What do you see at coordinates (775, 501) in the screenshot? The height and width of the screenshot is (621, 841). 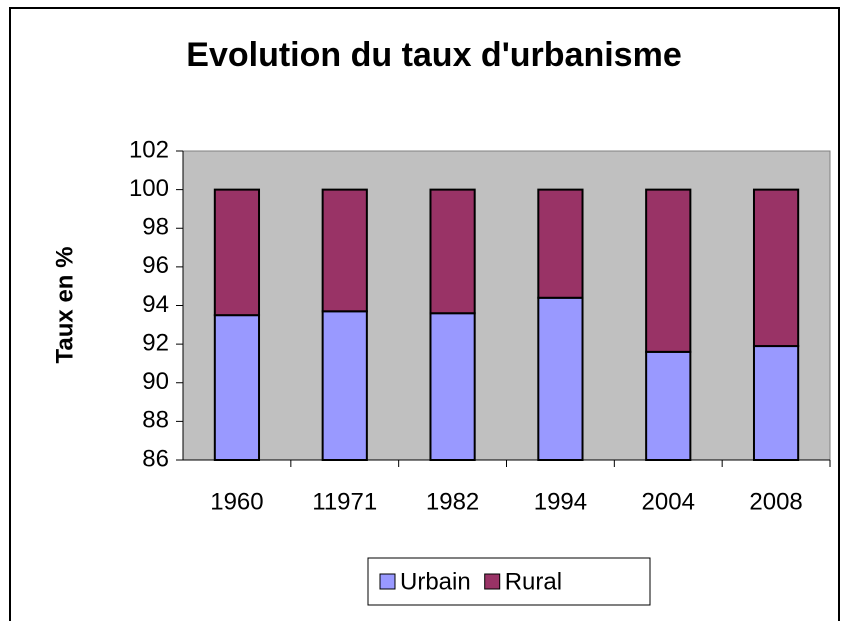 I see `x-tick-label: 2008` at bounding box center [775, 501].